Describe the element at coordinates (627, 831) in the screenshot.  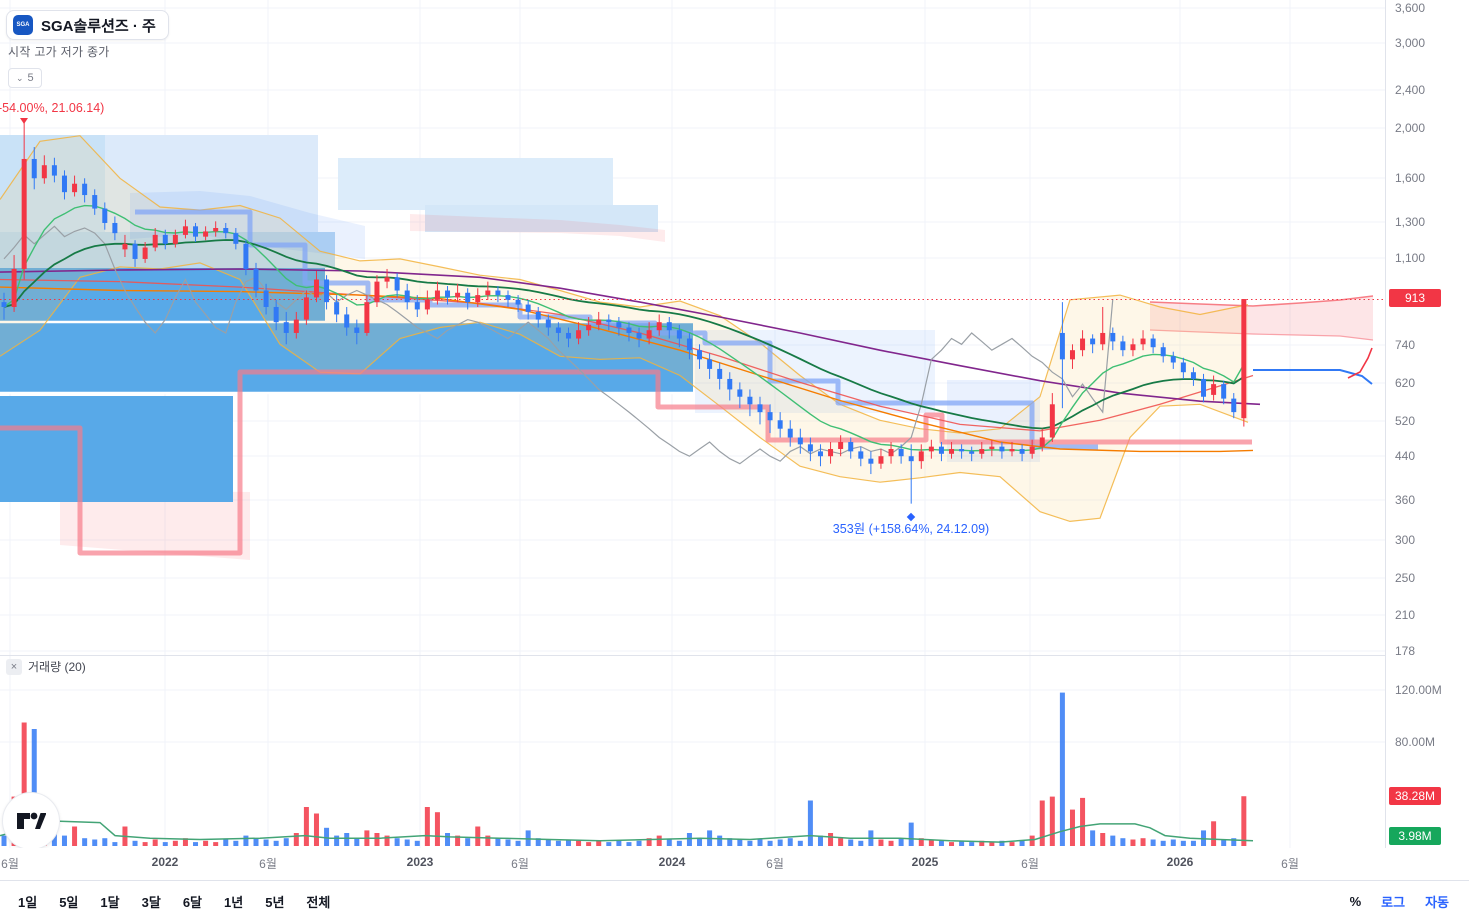
I see `volume-ma-line` at that location.